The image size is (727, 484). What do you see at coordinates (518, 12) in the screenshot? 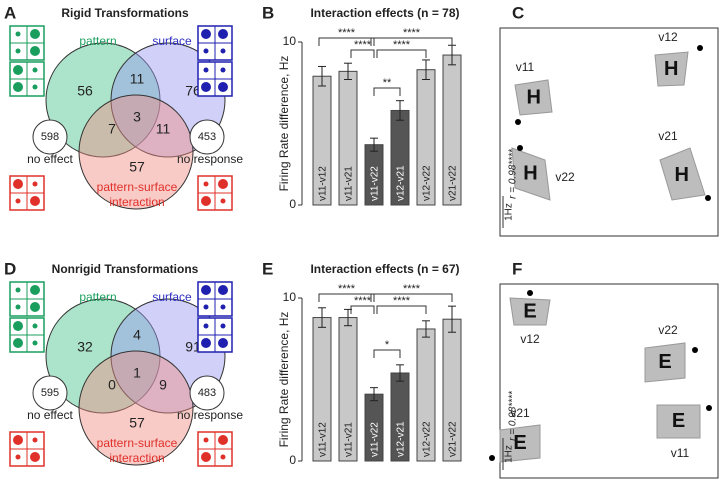
I see `panel-label: C` at bounding box center [518, 12].